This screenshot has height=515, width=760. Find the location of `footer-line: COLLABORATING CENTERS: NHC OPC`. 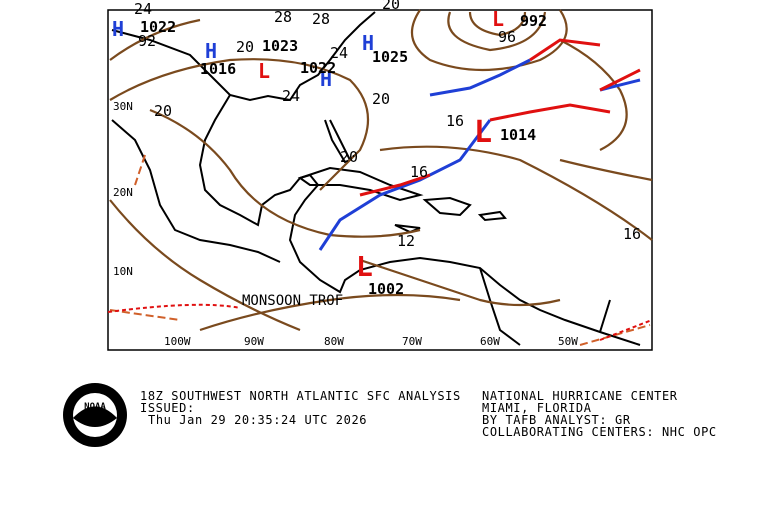

footer-line: COLLABORATING CENTERS: NHC OPC is located at coordinates (599, 432).